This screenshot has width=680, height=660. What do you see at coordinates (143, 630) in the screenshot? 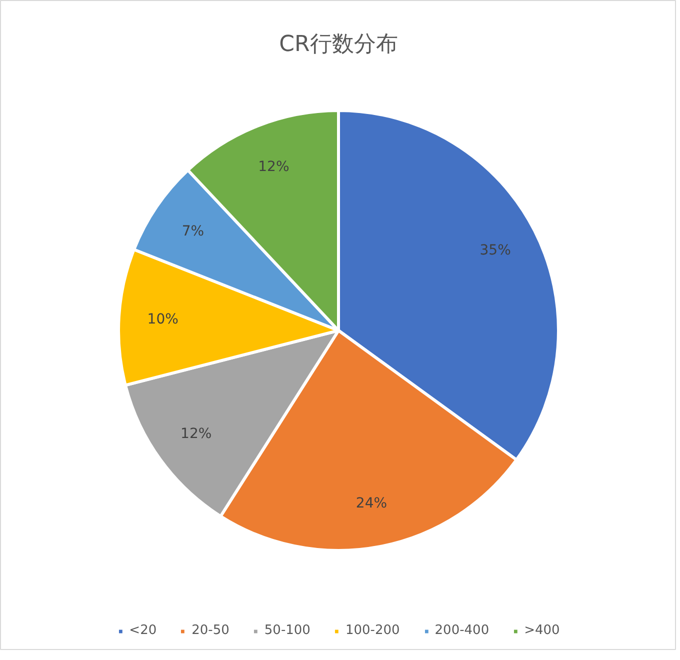
I see `legend-label: <20` at bounding box center [143, 630].